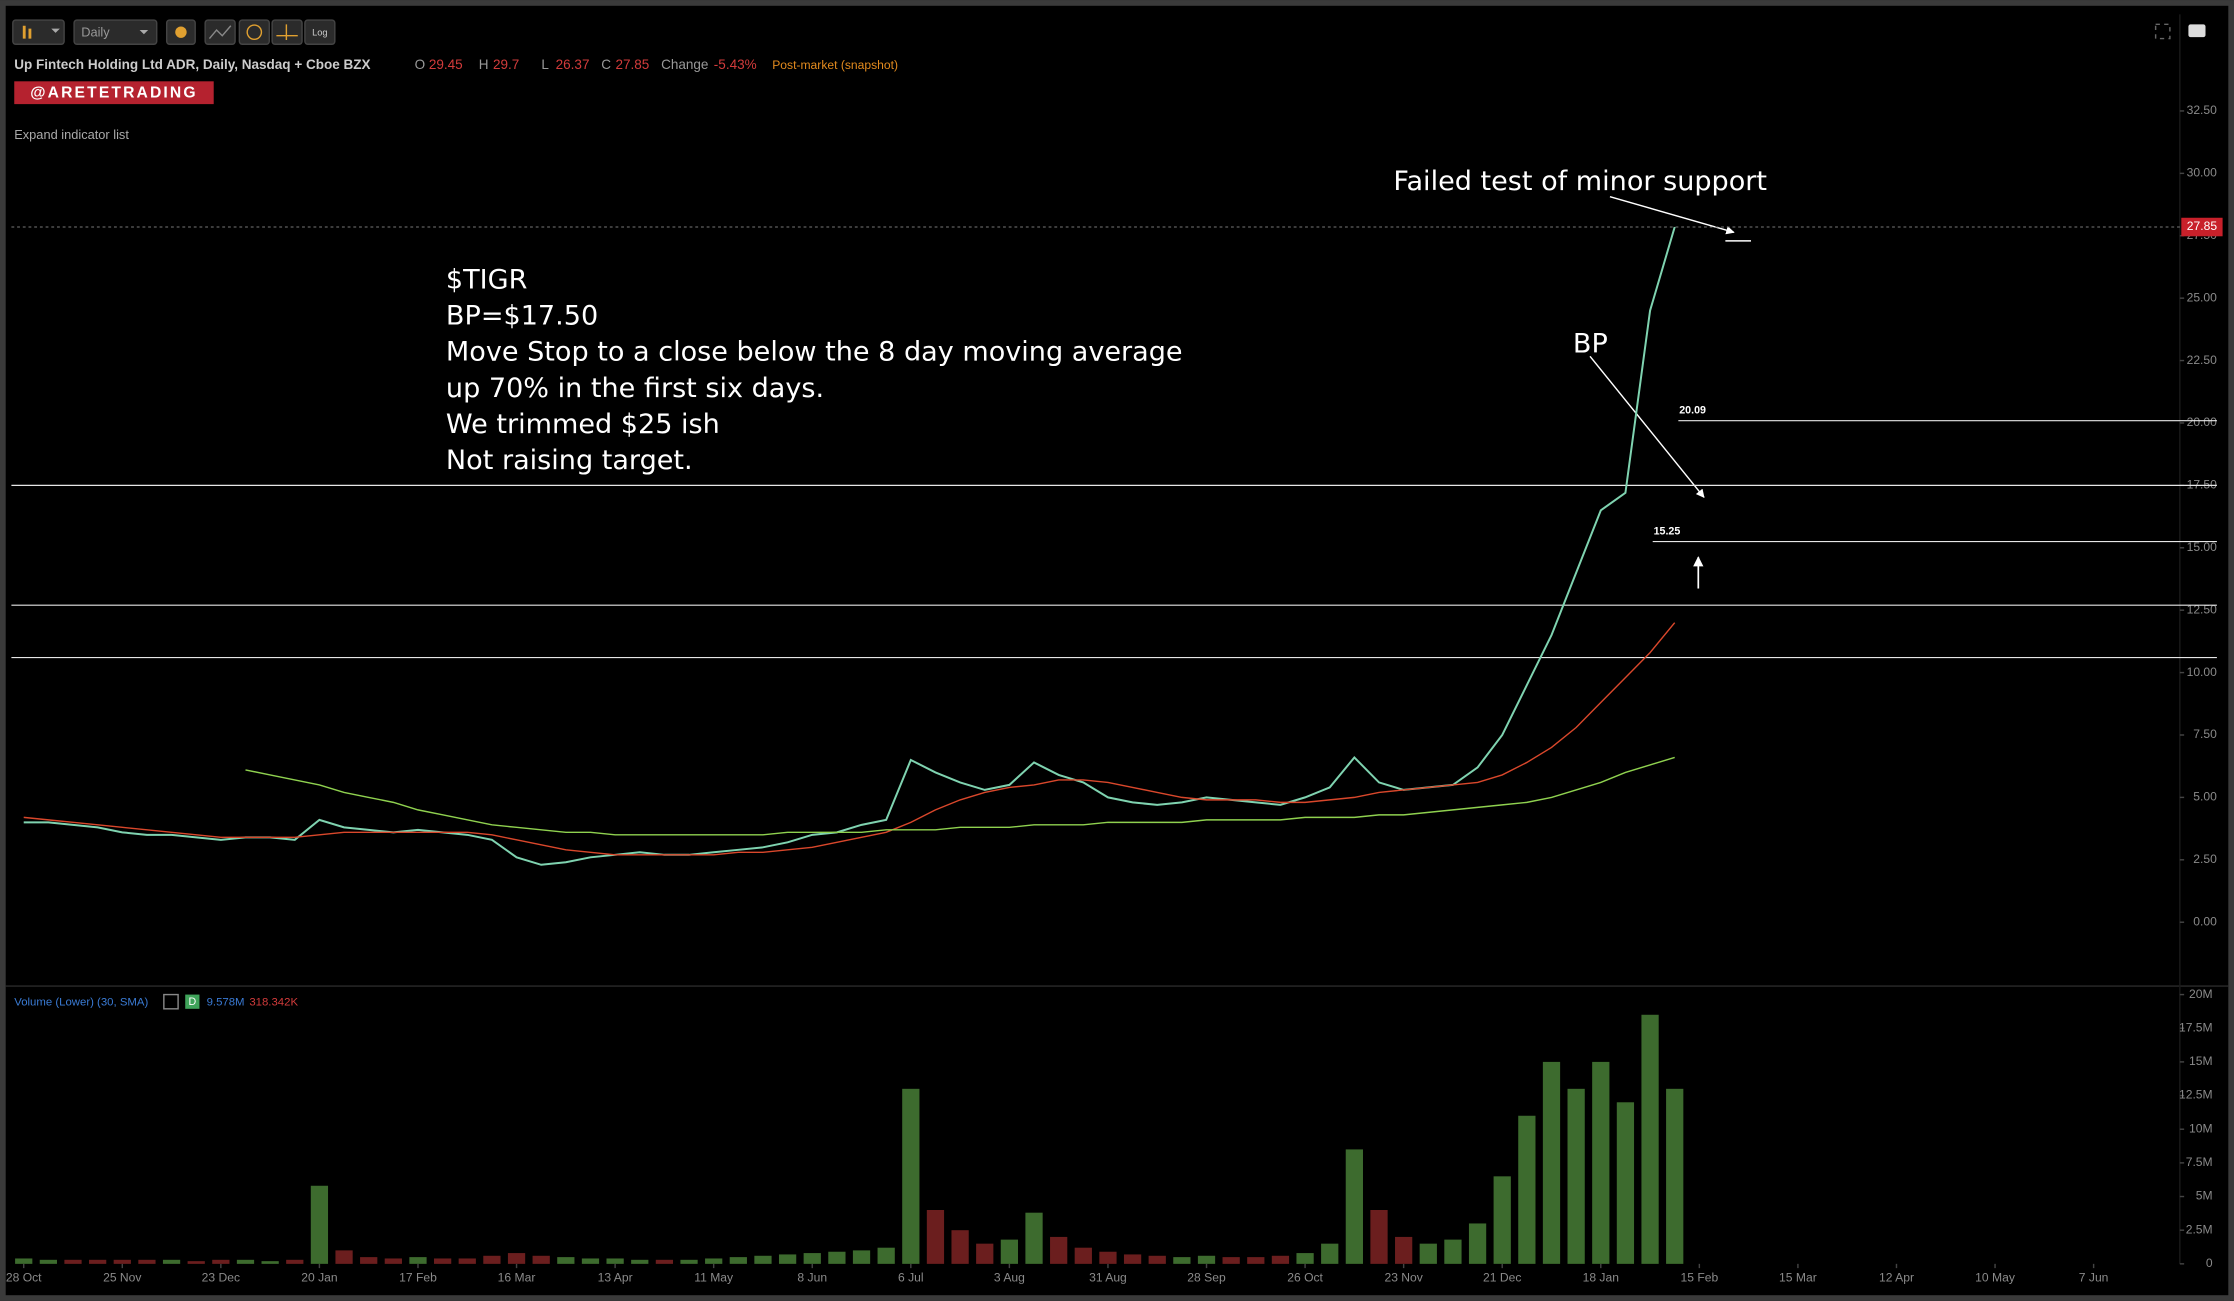 The height and width of the screenshot is (1301, 2234). What do you see at coordinates (1305, 1277) in the screenshot?
I see `x-tick-label: 26 Oct` at bounding box center [1305, 1277].